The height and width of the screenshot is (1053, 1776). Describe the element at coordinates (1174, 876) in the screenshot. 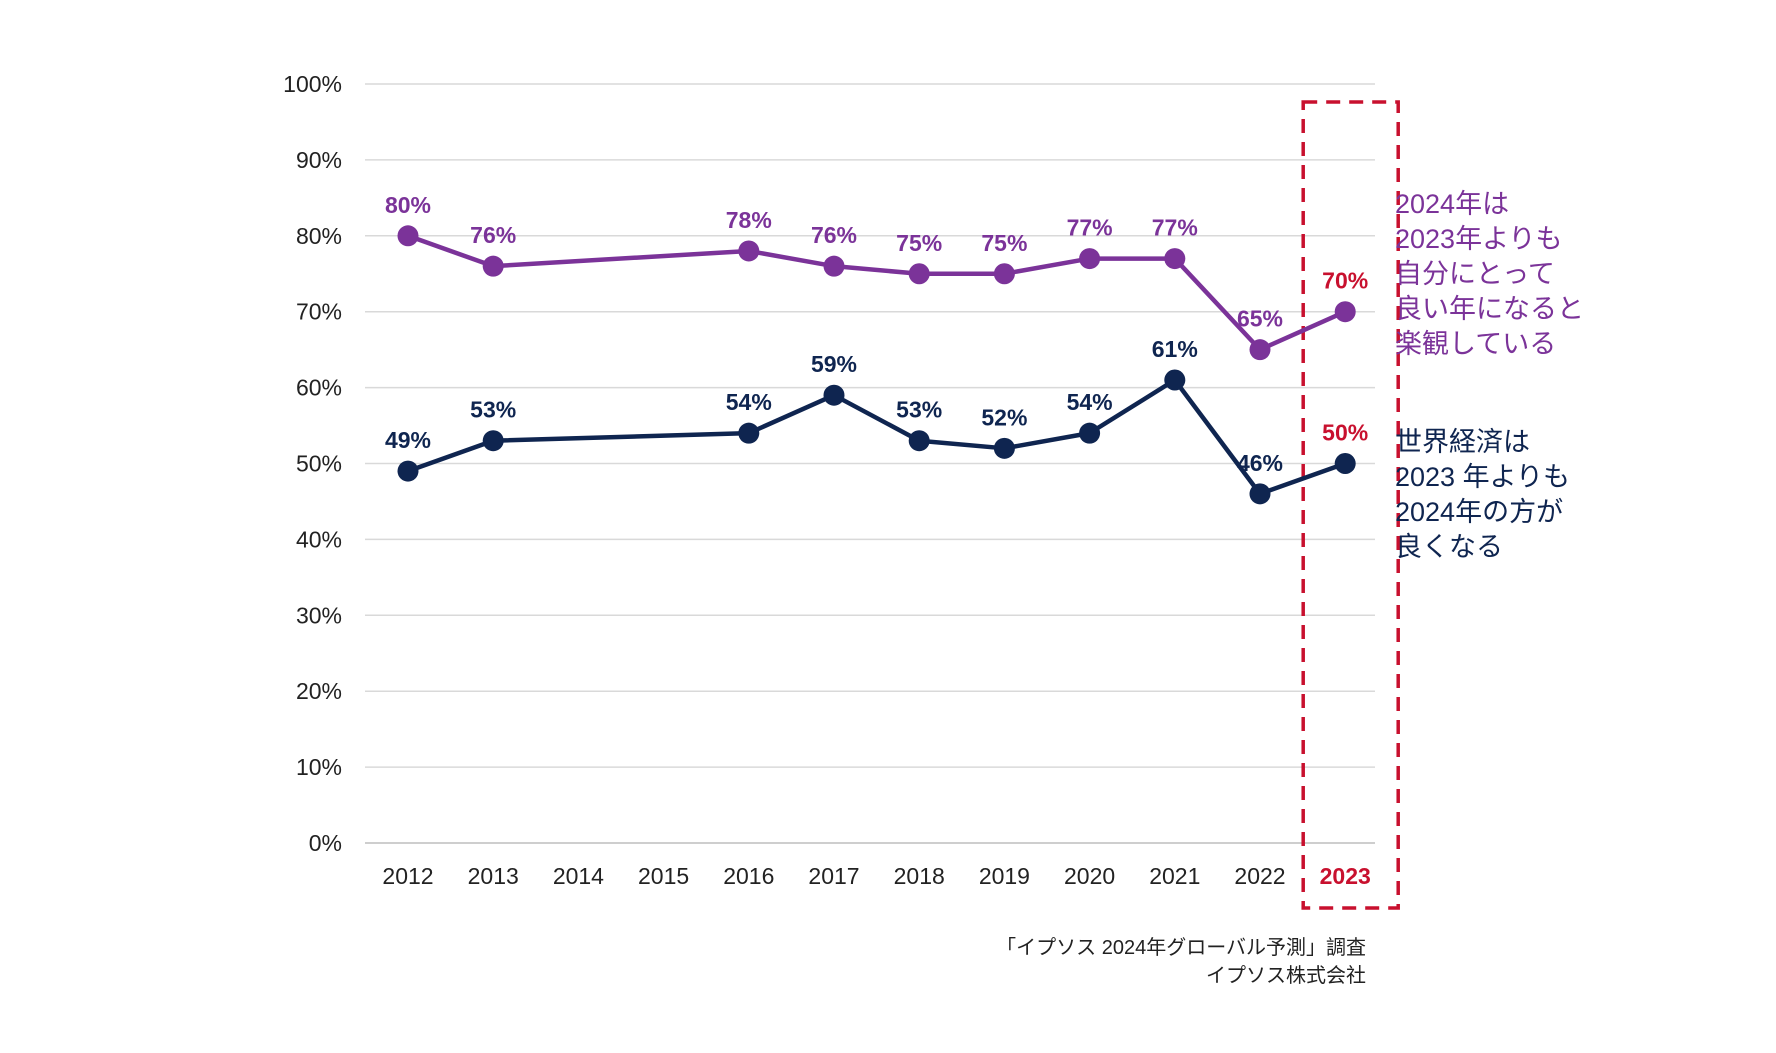

I see `x-tick-label: 2021` at that location.